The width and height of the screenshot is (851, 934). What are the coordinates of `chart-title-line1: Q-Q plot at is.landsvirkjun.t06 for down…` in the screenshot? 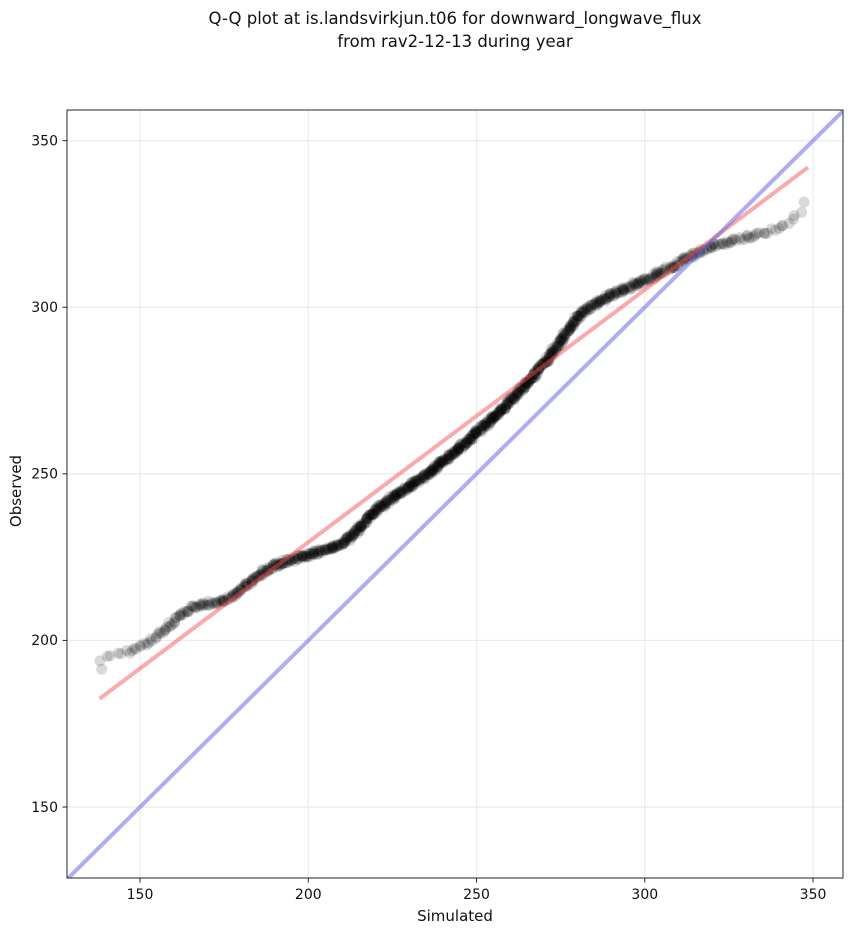 It's located at (455, 18).